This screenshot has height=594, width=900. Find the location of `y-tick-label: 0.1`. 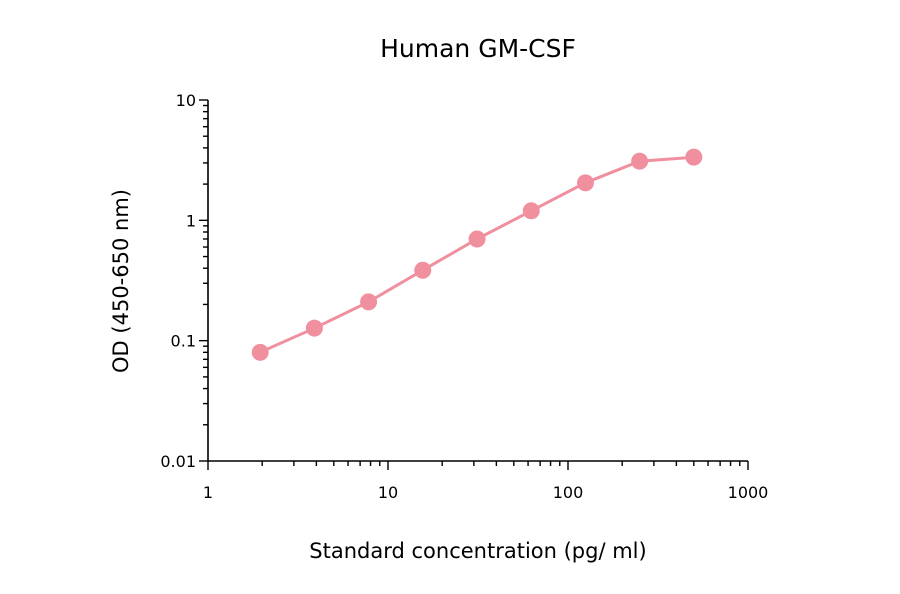

y-tick-label: 0.1 is located at coordinates (183, 341).